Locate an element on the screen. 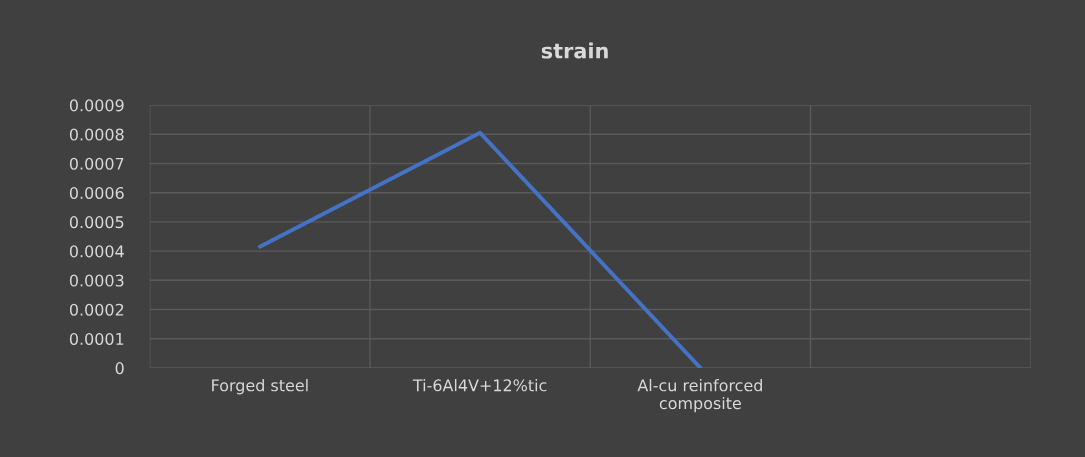 This screenshot has width=1085, height=457. x-tick-label: Forged steel is located at coordinates (260, 387).